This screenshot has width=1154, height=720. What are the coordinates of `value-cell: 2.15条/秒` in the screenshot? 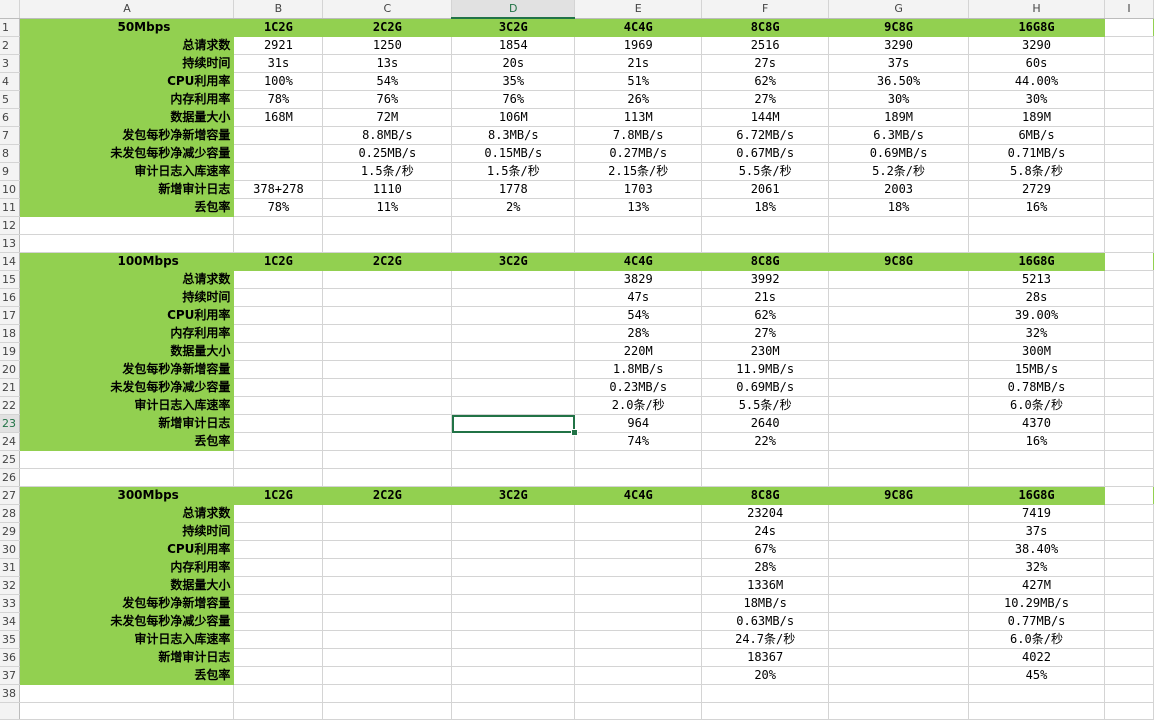 It's located at (638, 171).